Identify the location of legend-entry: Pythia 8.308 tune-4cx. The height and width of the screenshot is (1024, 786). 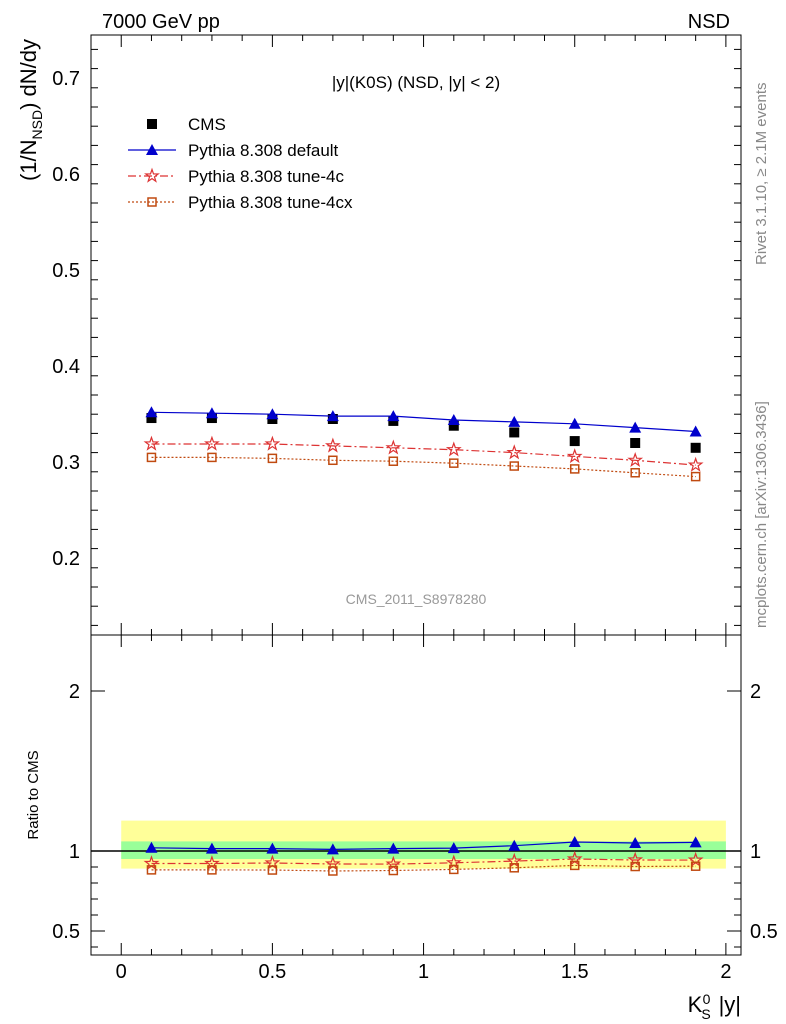
(240, 202).